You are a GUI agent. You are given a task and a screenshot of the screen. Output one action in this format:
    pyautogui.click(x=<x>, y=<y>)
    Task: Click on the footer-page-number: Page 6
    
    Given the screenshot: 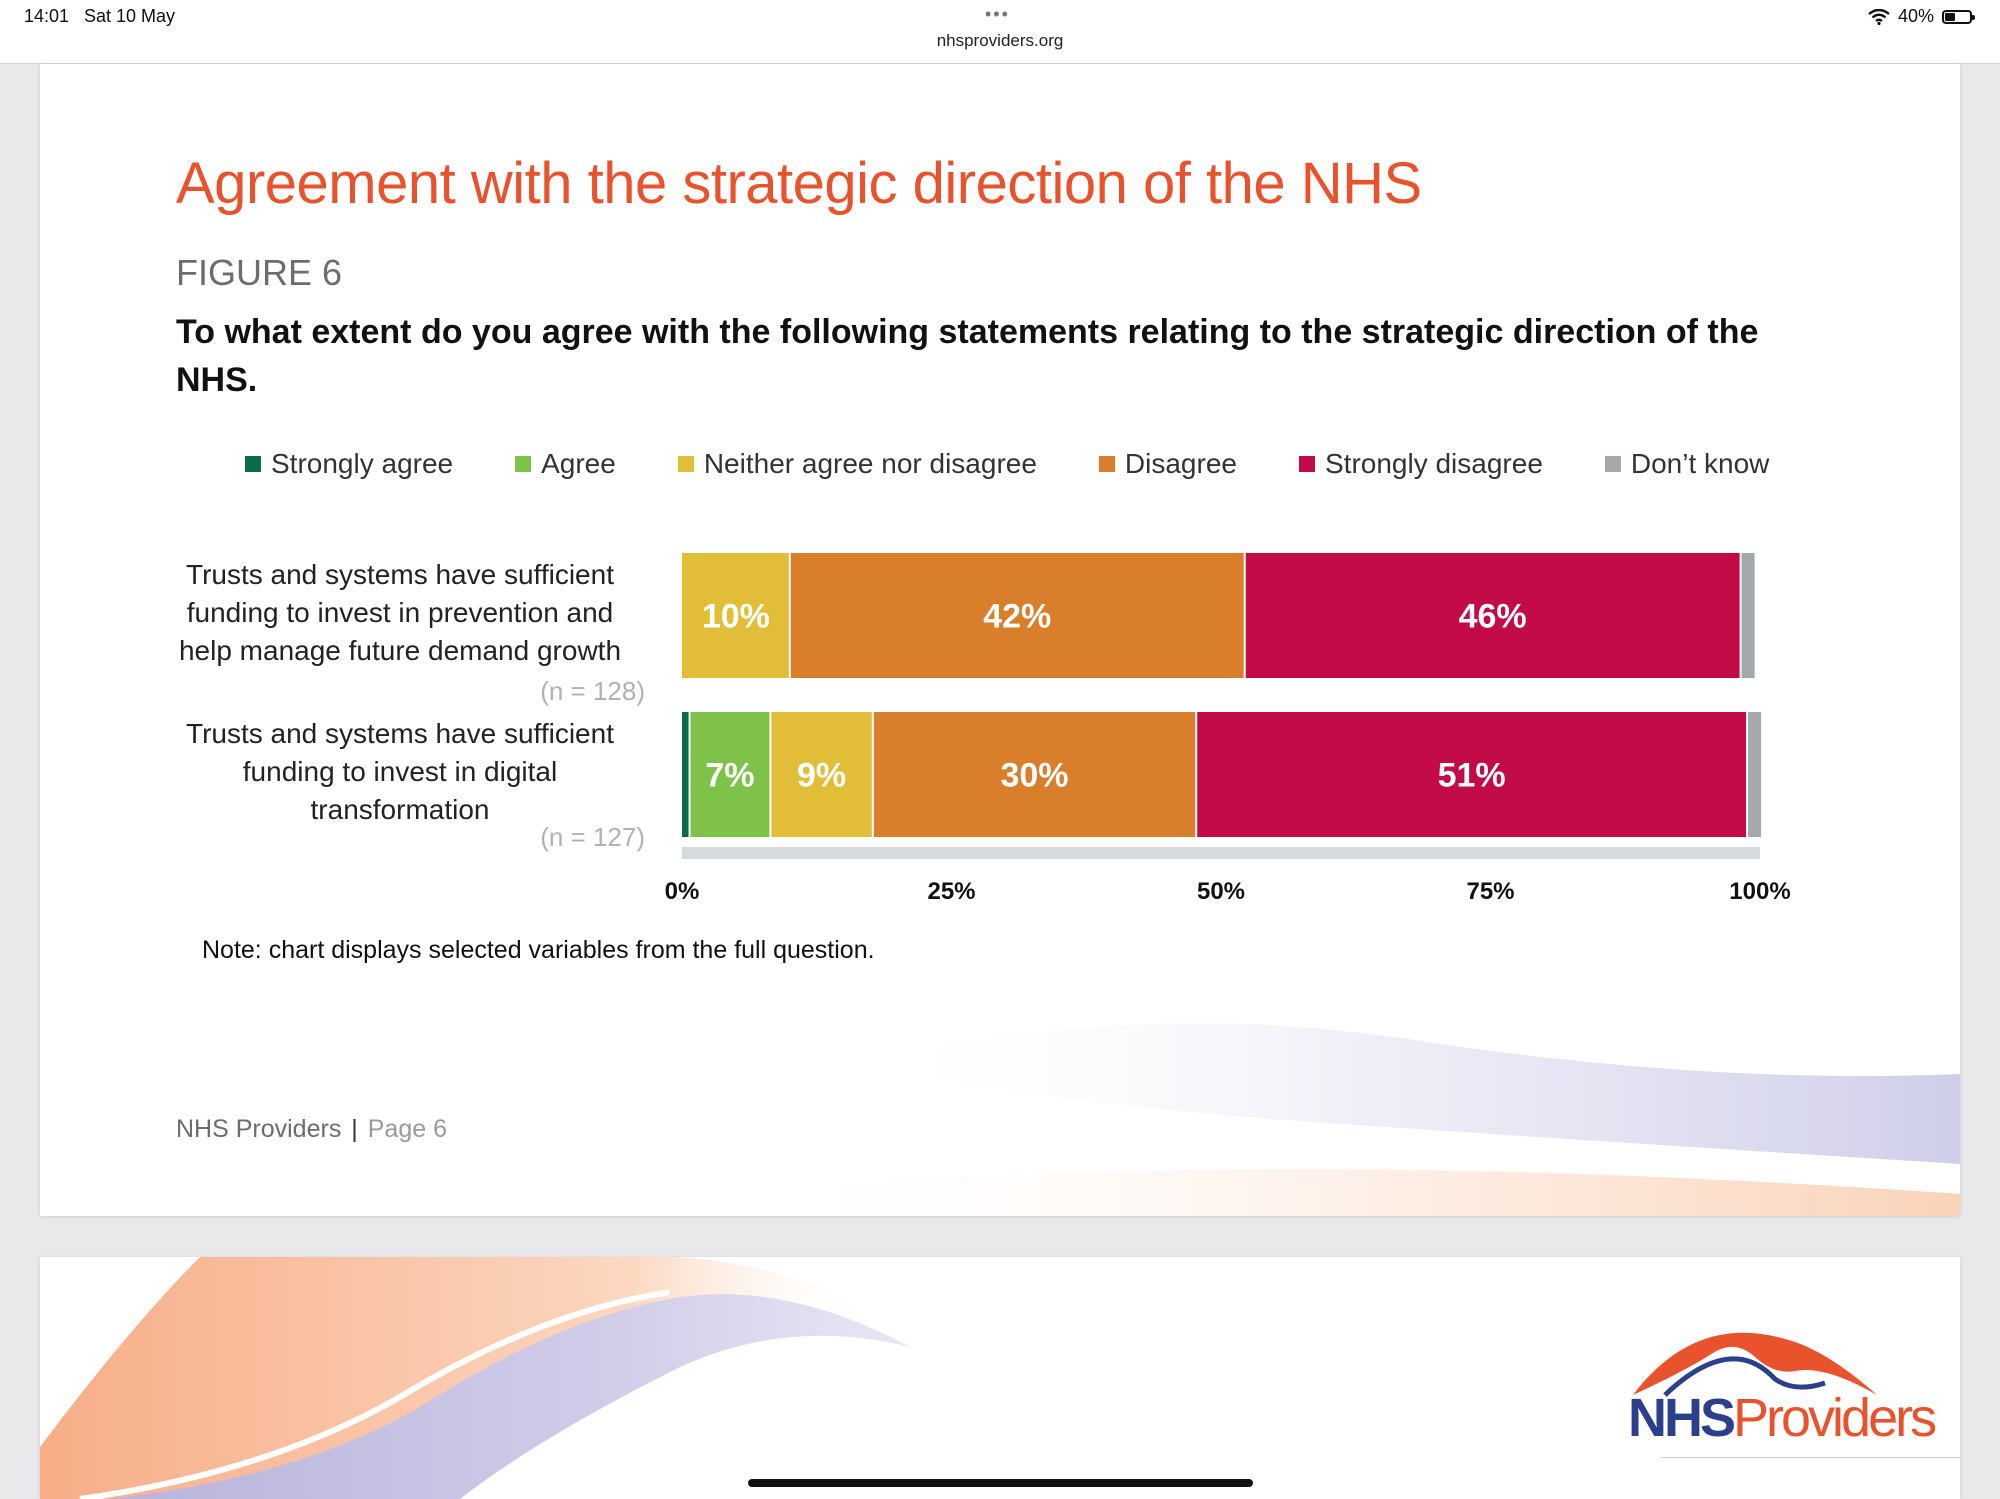 What is the action you would take?
    pyautogui.click(x=407, y=1129)
    